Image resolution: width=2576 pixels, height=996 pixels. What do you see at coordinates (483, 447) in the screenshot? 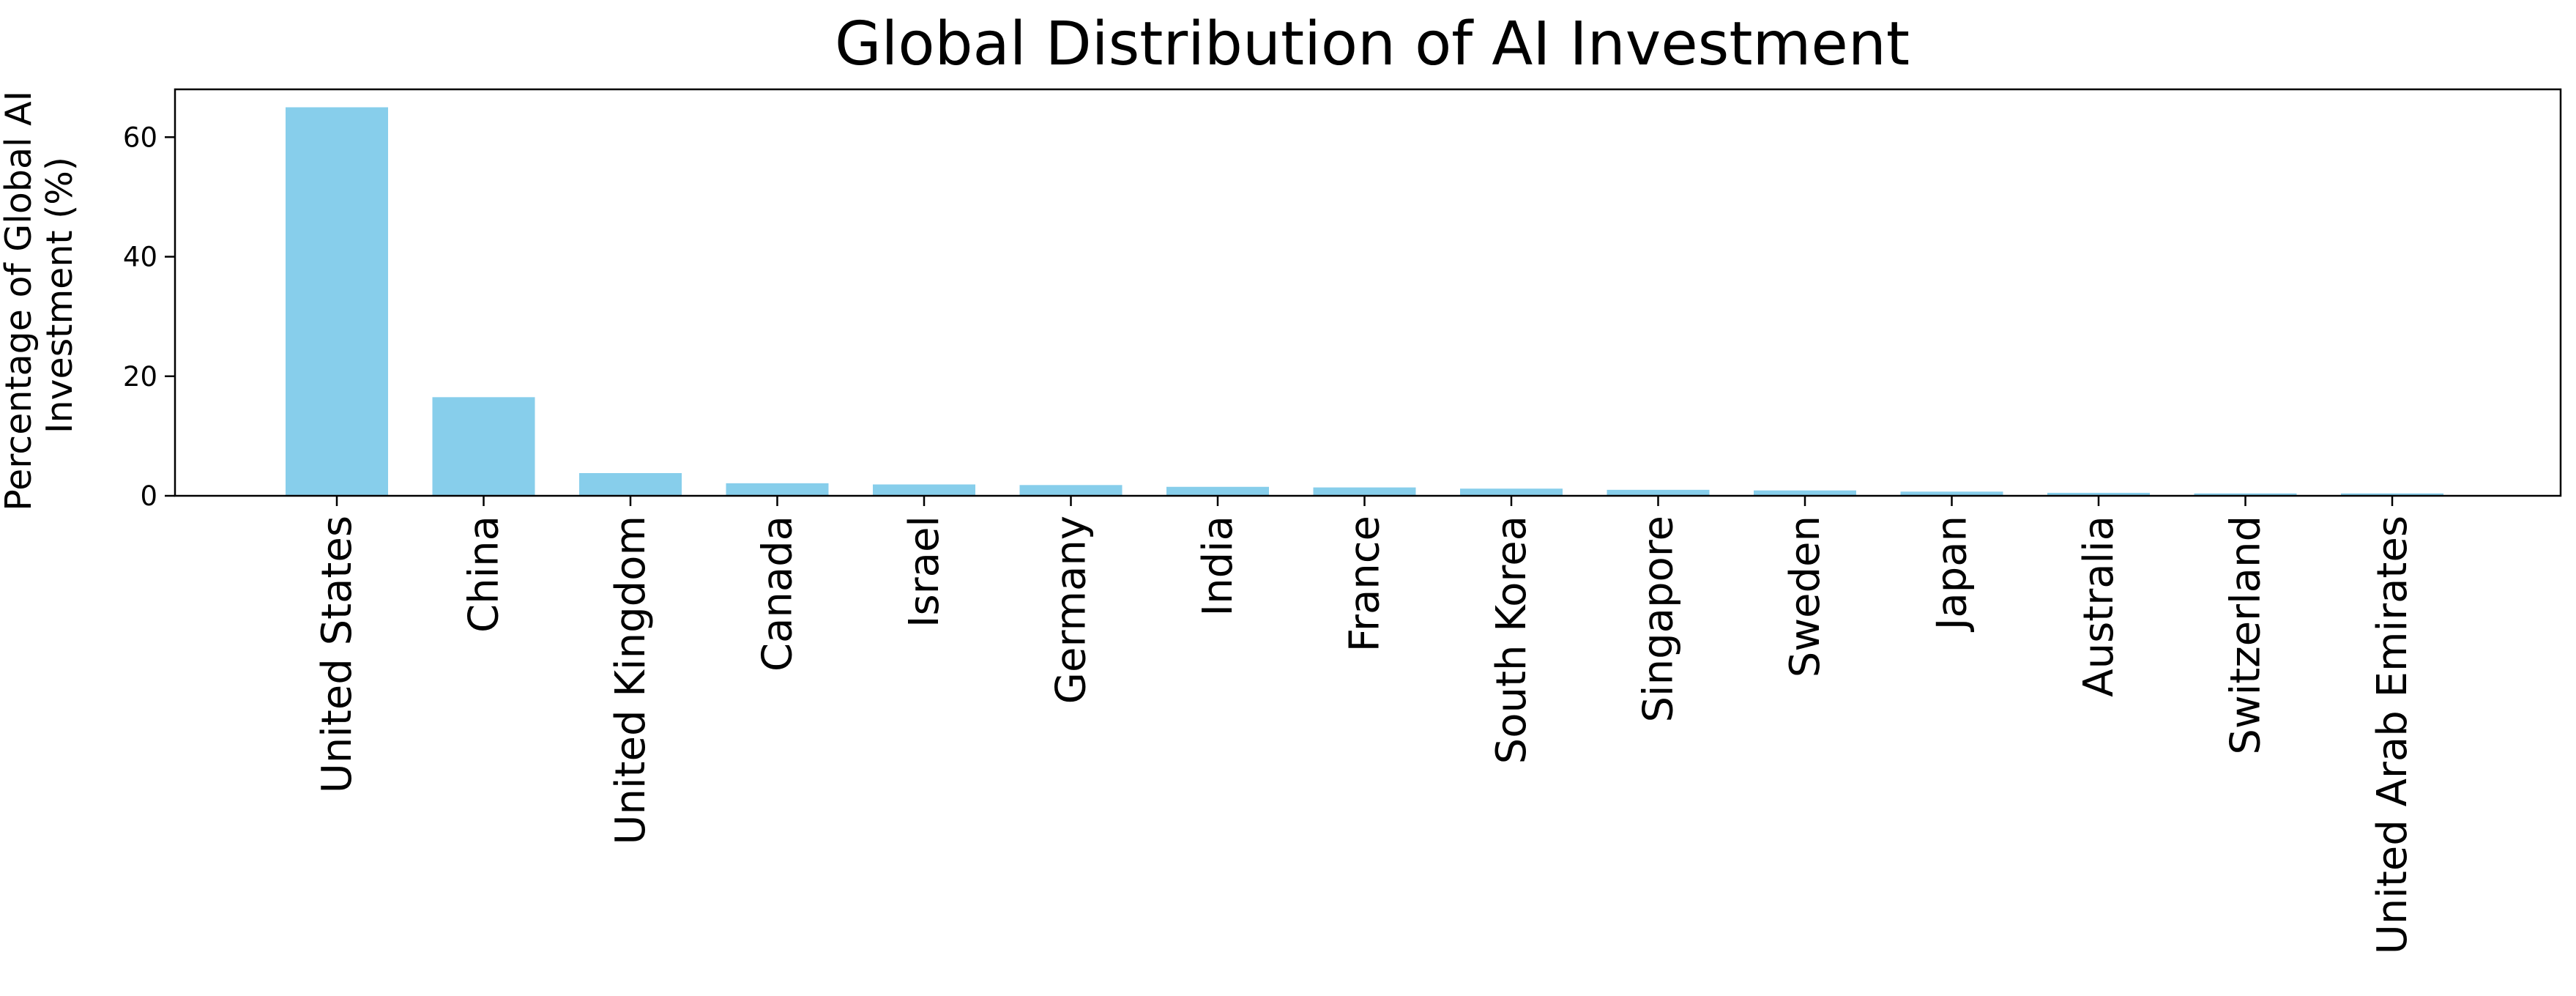
I see `bar-china` at bounding box center [483, 447].